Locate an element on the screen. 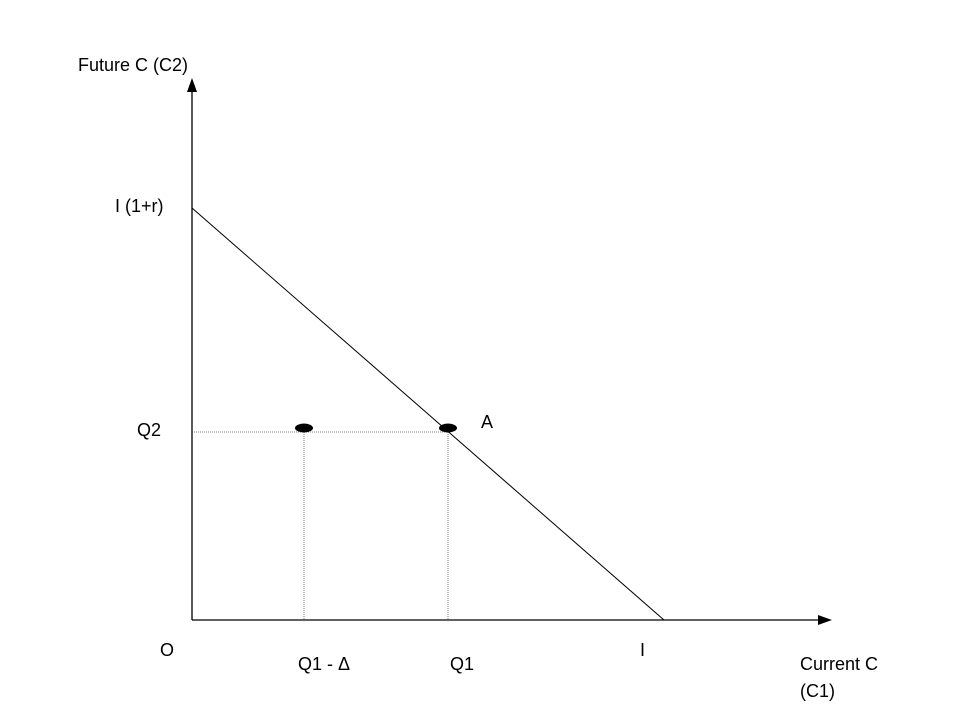  x-axis-arrow is located at coordinates (825, 620).